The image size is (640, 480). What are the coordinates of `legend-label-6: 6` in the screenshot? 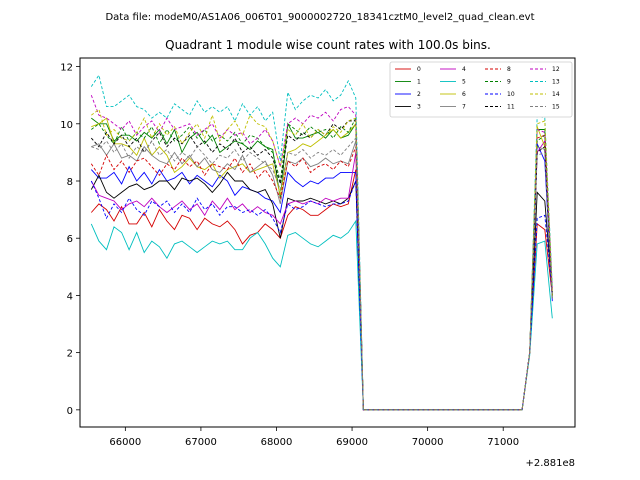 It's located at (464, 94).